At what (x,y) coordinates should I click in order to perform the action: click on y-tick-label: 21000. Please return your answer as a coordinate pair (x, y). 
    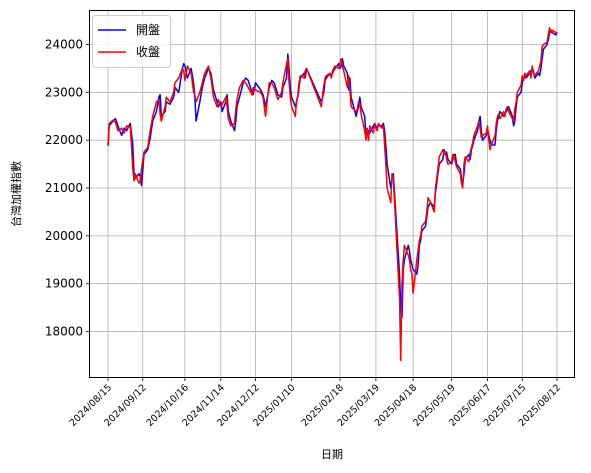
    Looking at the image, I should click on (64, 188).